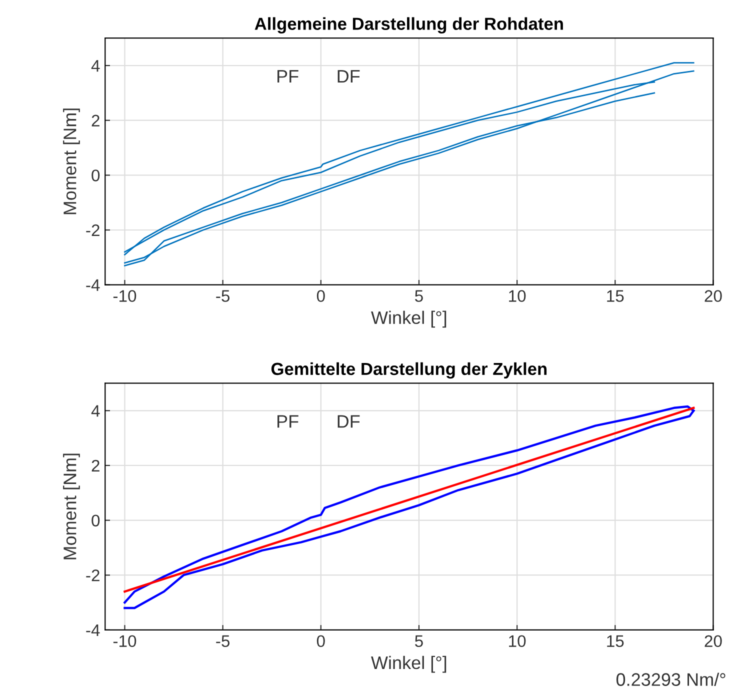 This screenshot has width=730, height=693. I want to click on chart-title: Gemittelte Darstellung der Zyklen, so click(409, 370).